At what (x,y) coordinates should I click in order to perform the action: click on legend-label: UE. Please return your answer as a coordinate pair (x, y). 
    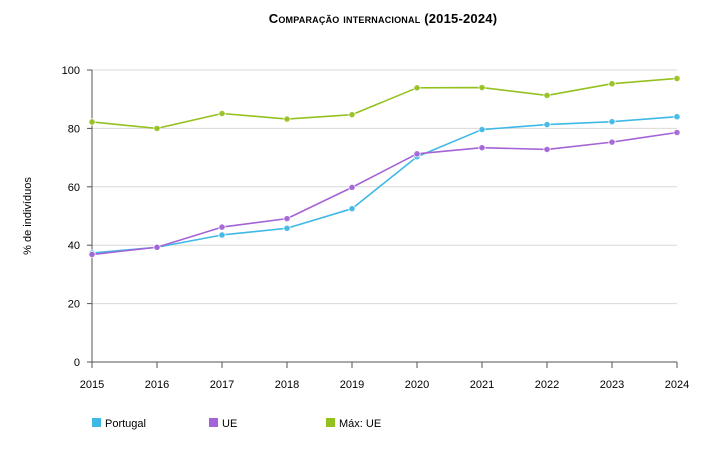
    Looking at the image, I should click on (229, 424).